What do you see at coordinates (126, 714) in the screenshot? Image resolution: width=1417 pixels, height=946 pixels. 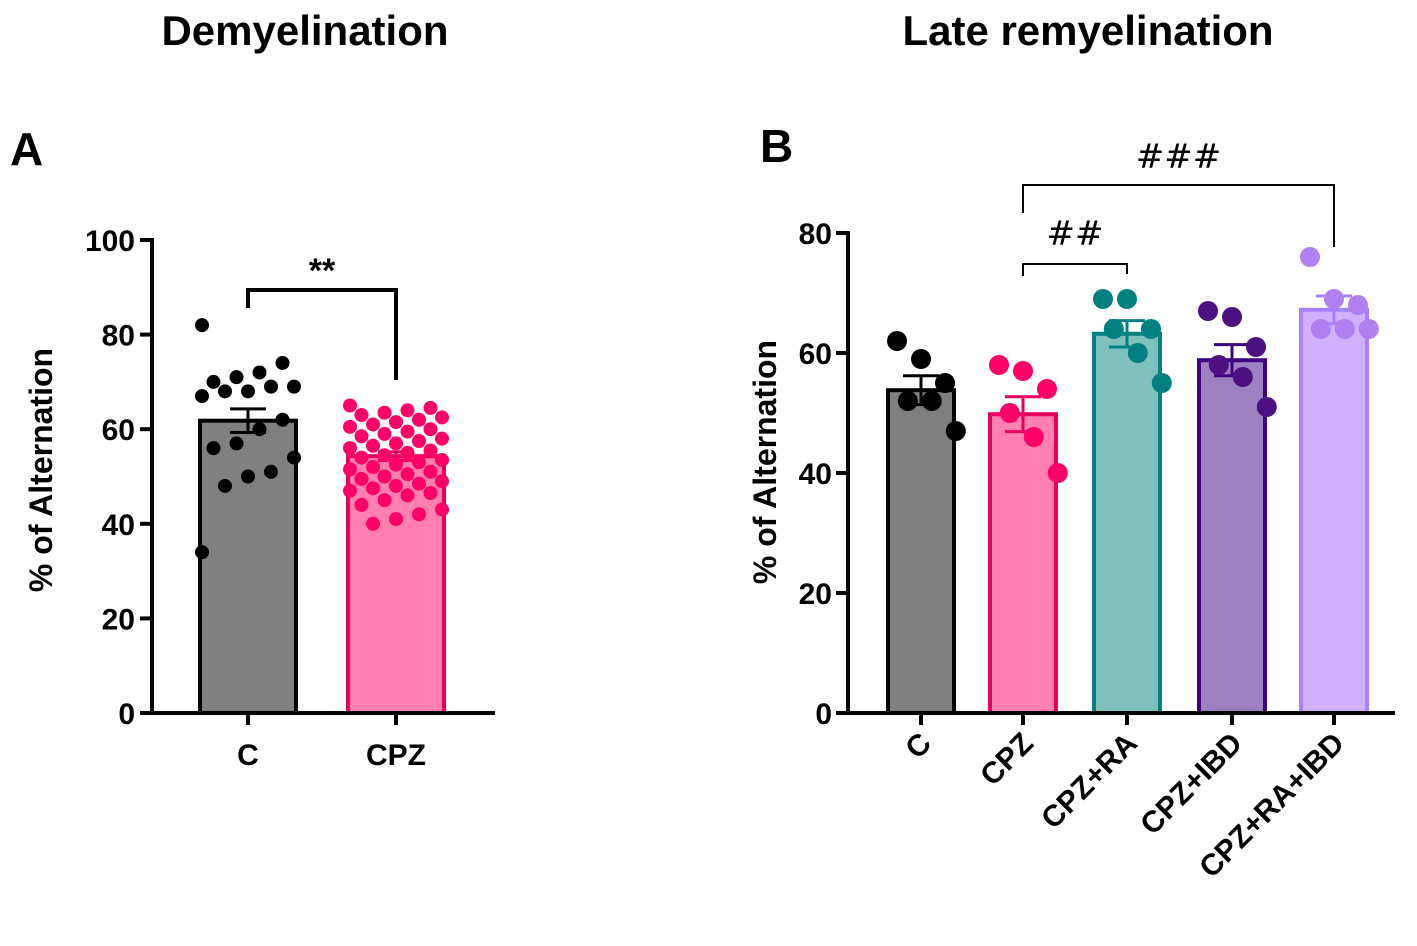 I see `panel-a-y-tick-label-0: 0` at bounding box center [126, 714].